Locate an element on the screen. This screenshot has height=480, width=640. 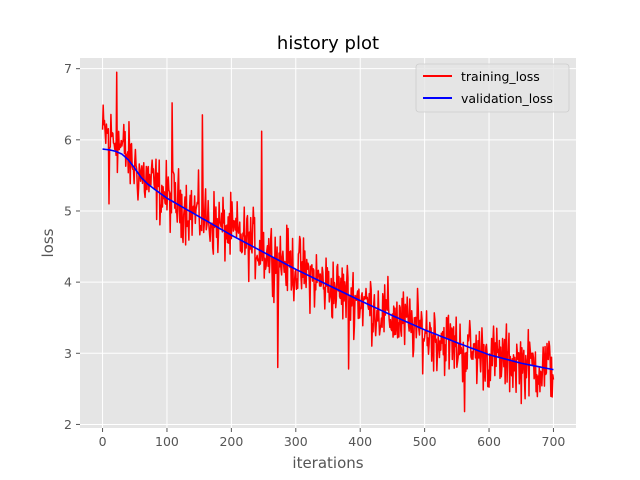
y-tick-label: 2 is located at coordinates (68, 424).